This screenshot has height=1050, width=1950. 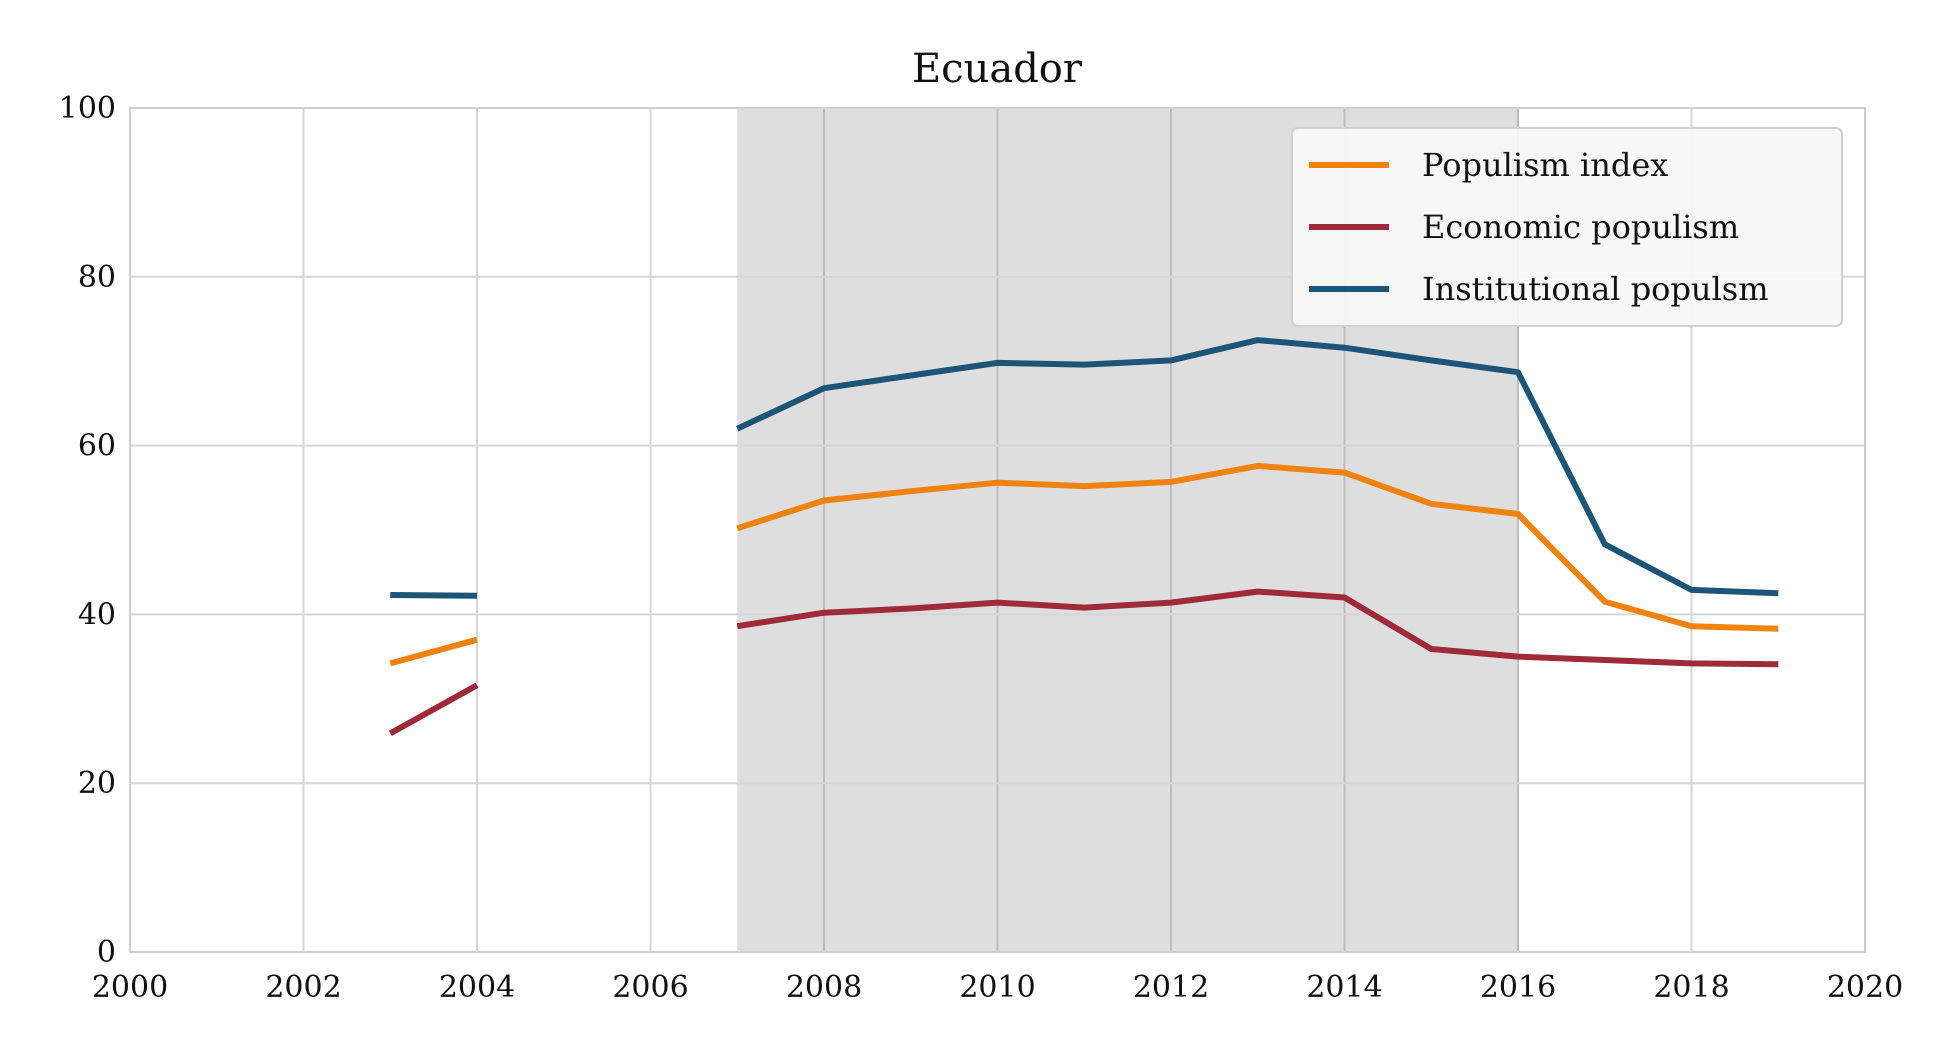 I want to click on legend-label-2: Institutional populsm, so click(x=1595, y=289).